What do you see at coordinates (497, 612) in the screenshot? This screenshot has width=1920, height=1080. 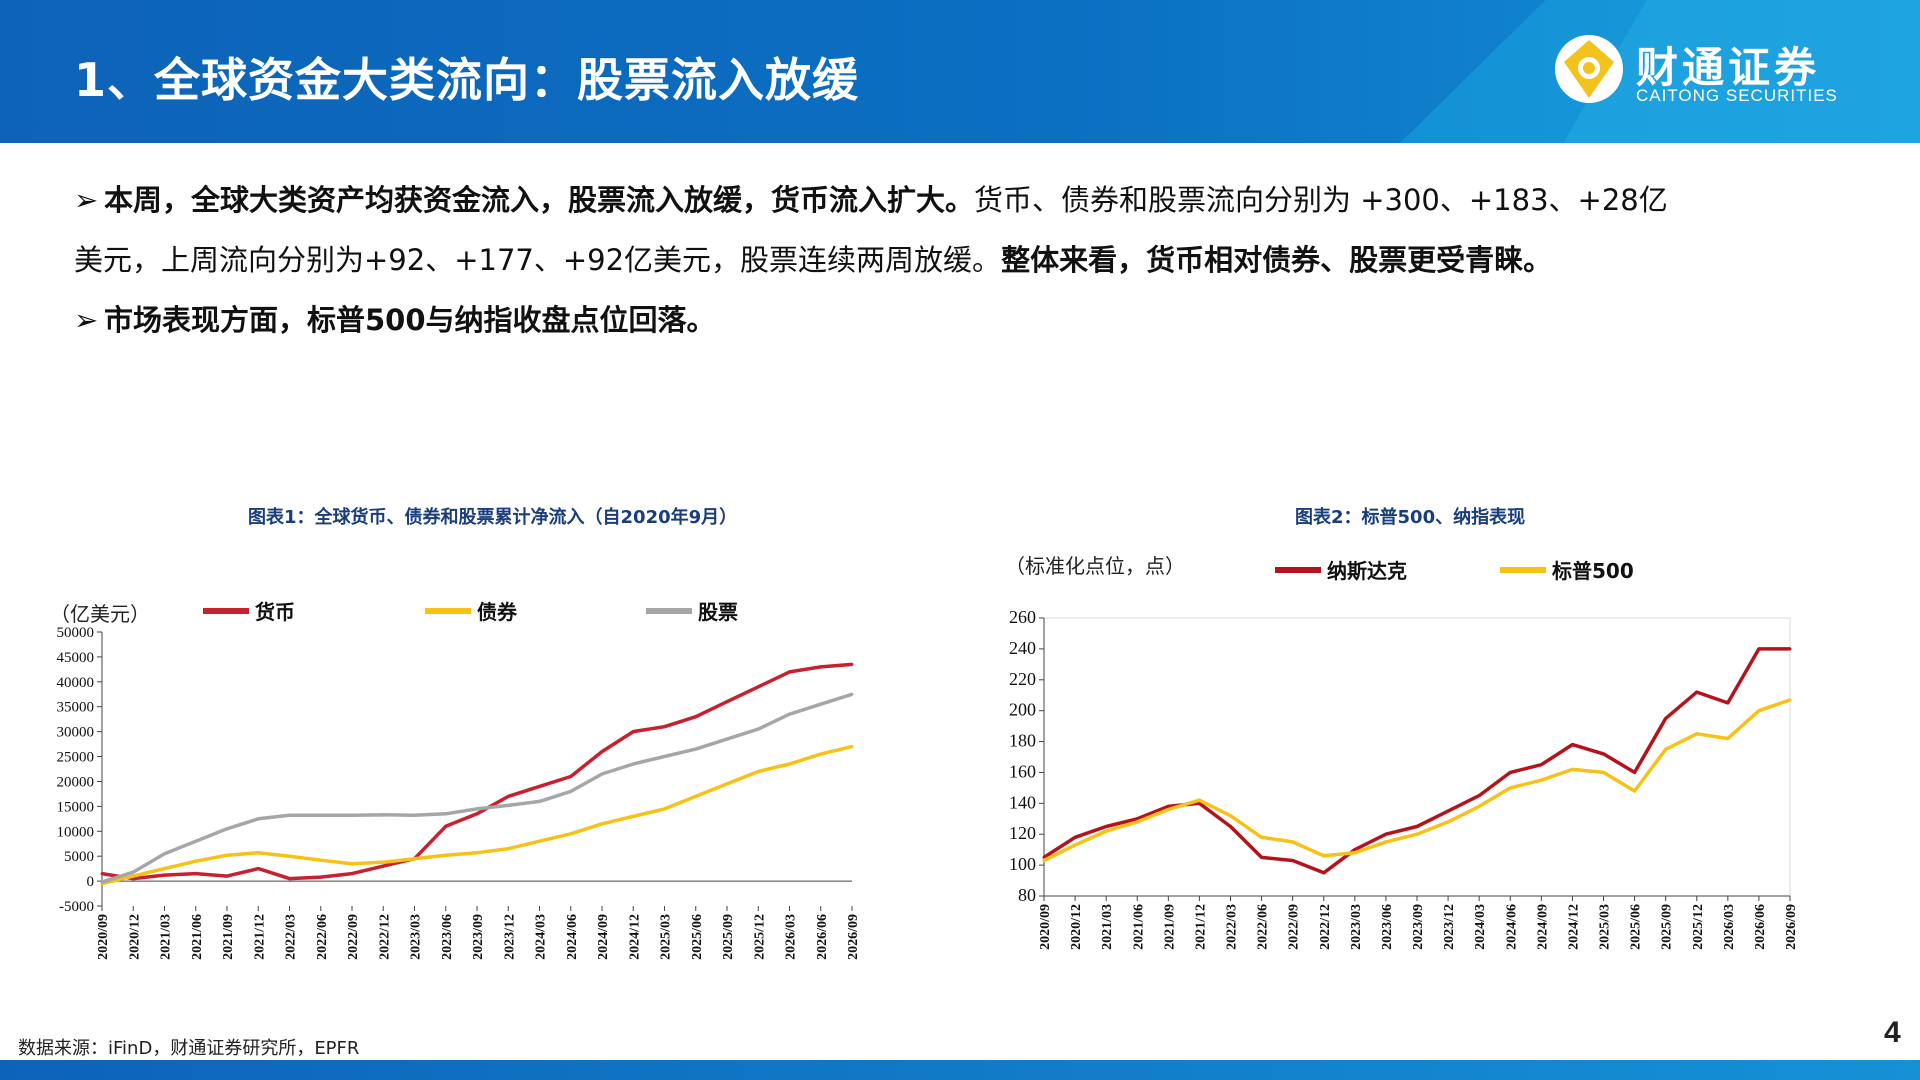 I see `chart1-legend-label: 债券` at bounding box center [497, 612].